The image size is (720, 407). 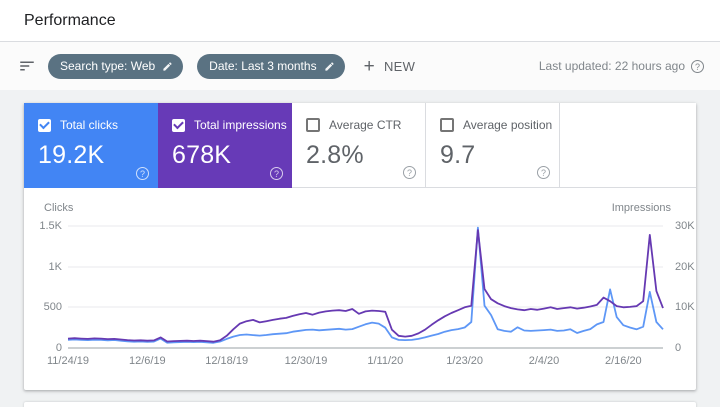 I want to click on x-tick-label: 11/24/19, so click(x=68, y=361).